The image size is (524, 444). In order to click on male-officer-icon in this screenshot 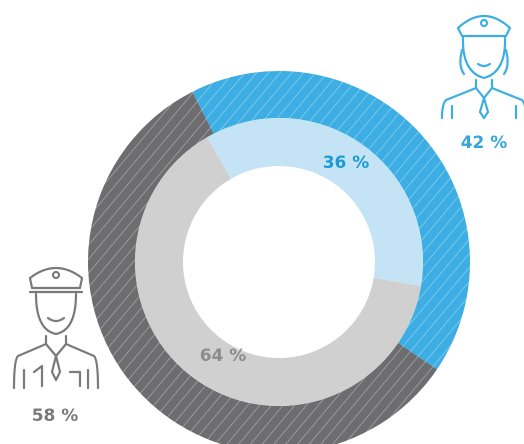, I will do `click(56, 328)`.